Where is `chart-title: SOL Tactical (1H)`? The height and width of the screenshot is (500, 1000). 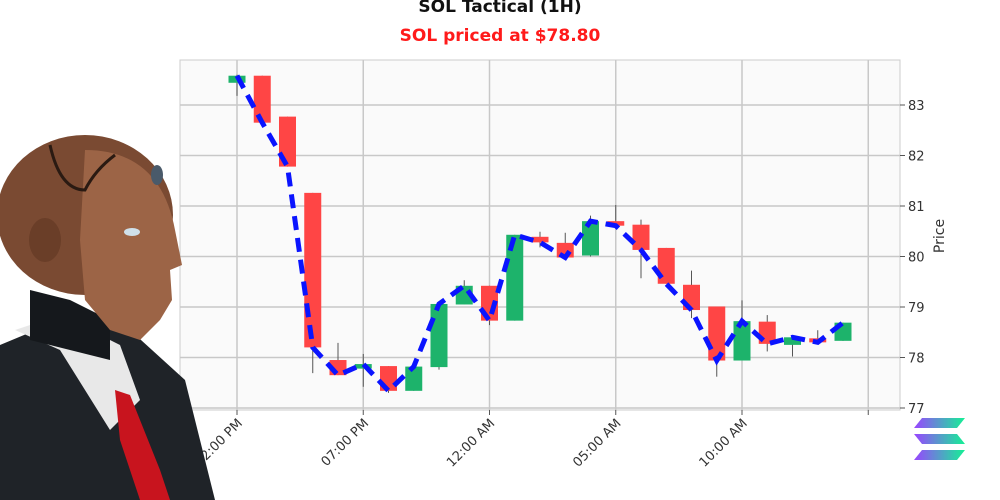
chart-title: SOL Tactical (1H) is located at coordinates (500, 8).